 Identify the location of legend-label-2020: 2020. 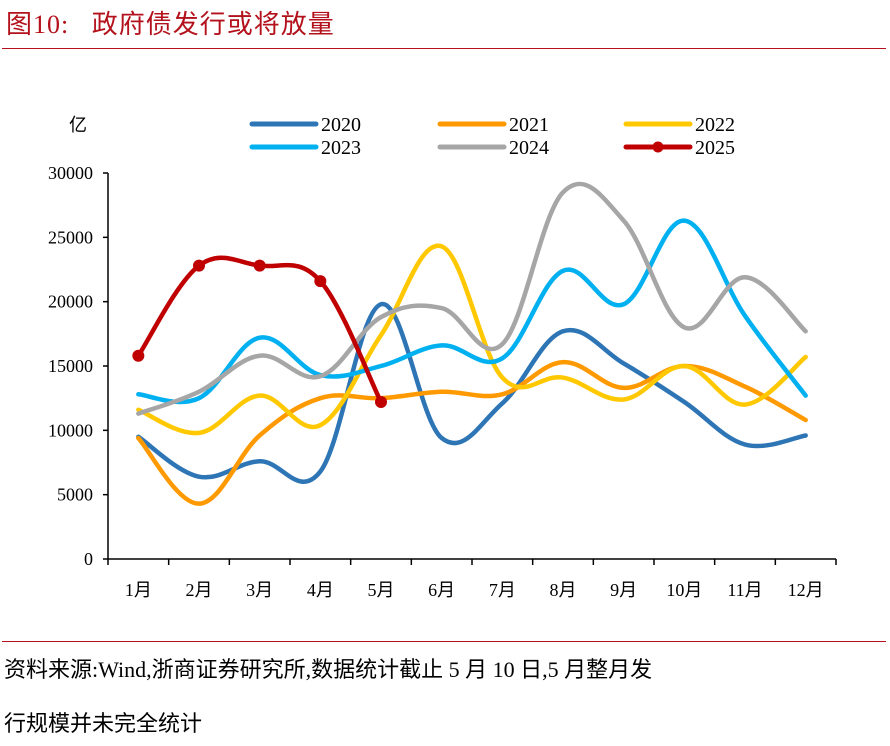
(341, 125).